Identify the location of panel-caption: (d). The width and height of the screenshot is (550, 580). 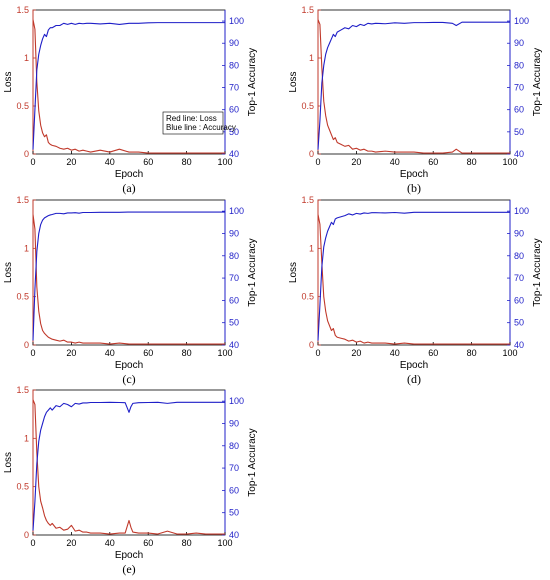
(414, 379).